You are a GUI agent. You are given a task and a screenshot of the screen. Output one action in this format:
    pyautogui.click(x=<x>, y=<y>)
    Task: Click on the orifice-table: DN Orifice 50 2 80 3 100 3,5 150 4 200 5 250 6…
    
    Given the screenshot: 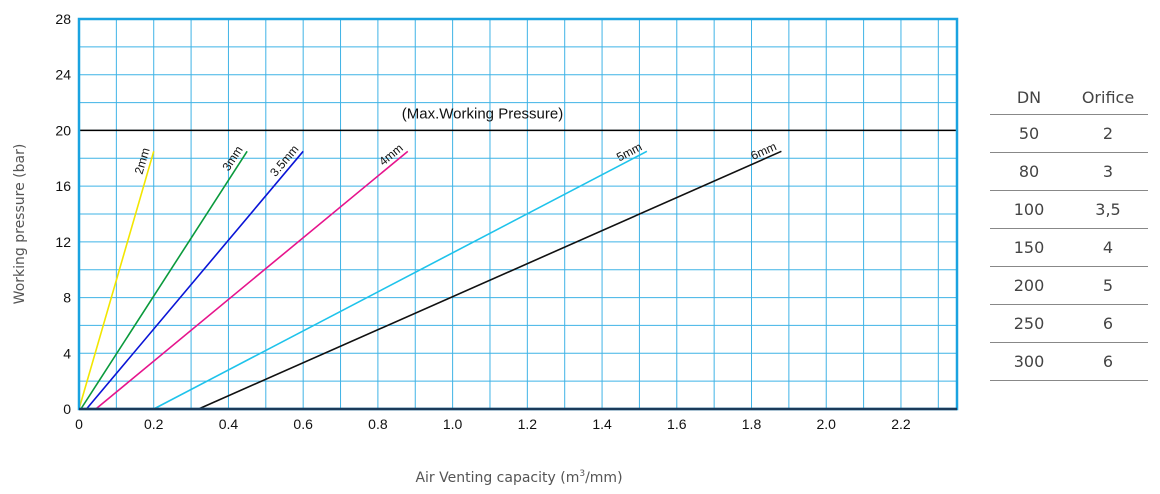 What is the action you would take?
    pyautogui.click(x=1069, y=230)
    